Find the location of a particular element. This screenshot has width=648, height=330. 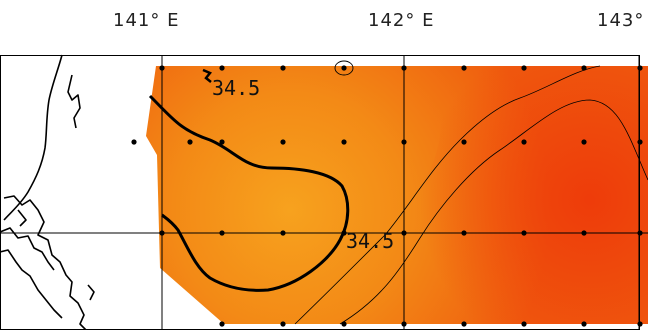

longitude-label-141e: 141° E is located at coordinates (146, 20).